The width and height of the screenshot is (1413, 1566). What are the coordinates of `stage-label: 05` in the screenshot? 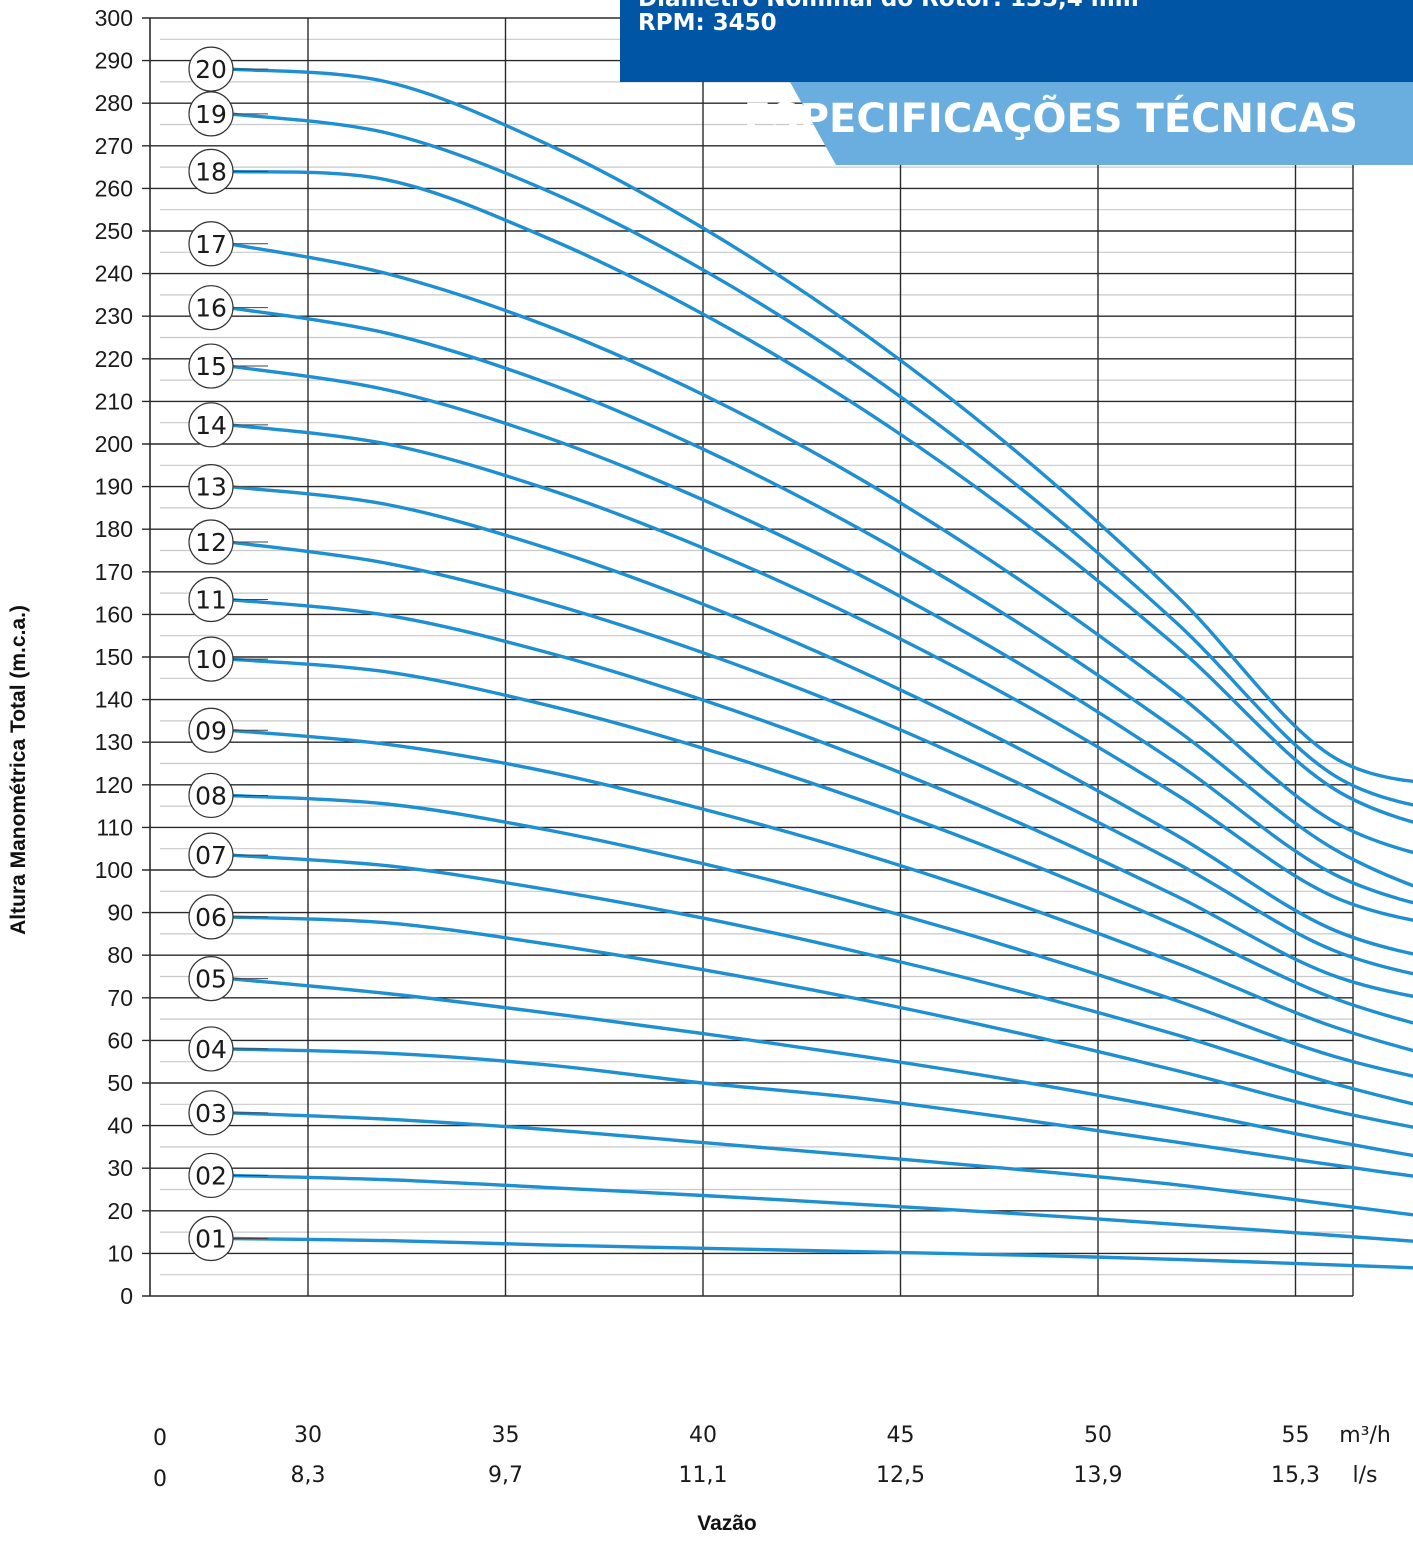 It's located at (211, 979).